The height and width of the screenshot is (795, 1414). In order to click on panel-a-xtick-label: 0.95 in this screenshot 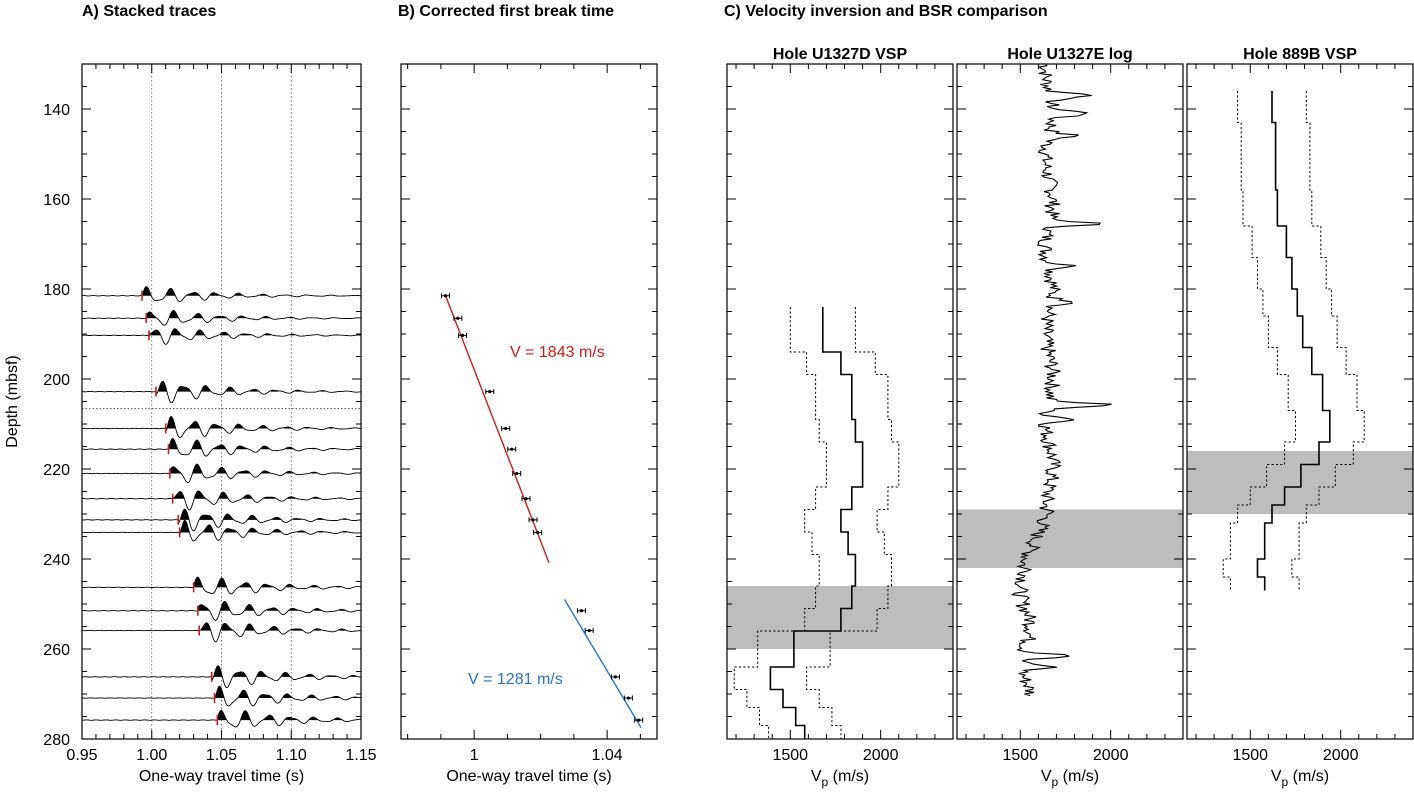, I will do `click(81, 755)`.